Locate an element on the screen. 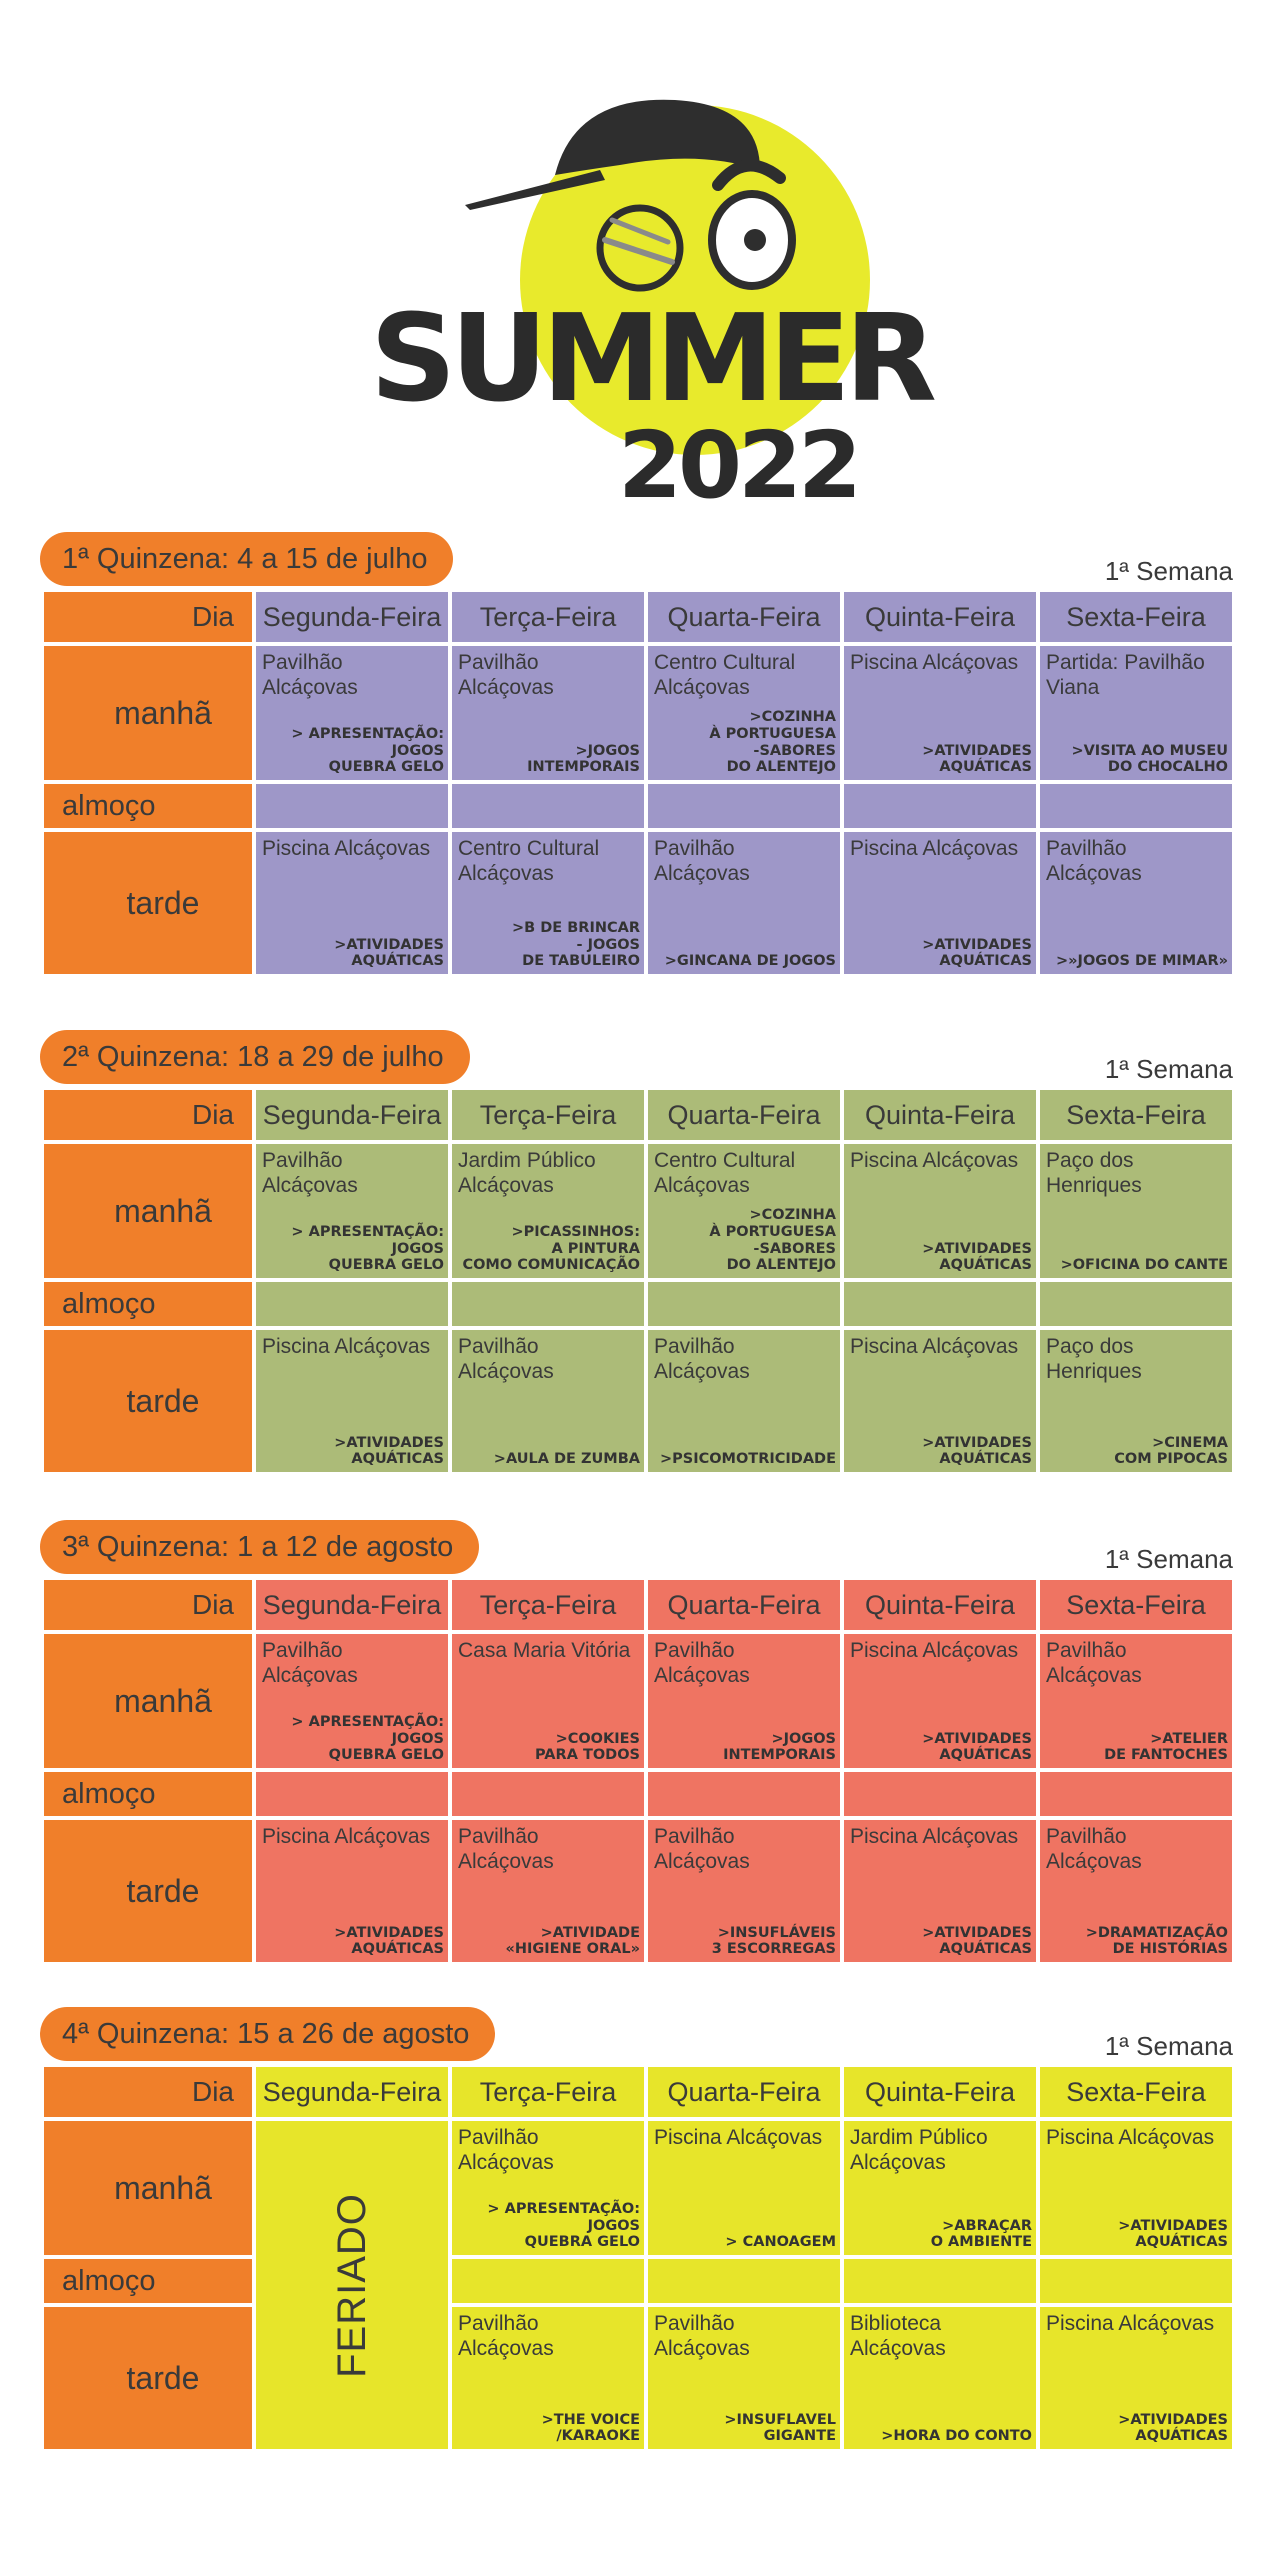 The height and width of the screenshot is (2560, 1273). schedule-cell: Pavilhão Alcáçovas >GINCANA DE JOGOS is located at coordinates (744, 903).